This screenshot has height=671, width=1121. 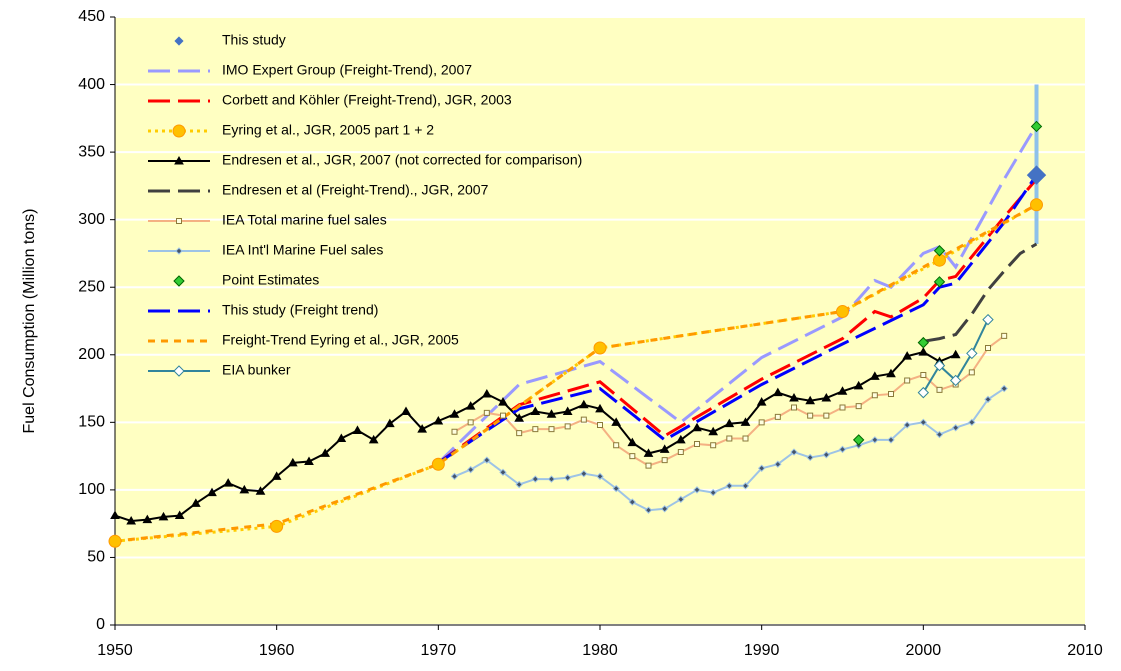 I want to click on y-tick-label: 150, so click(x=91, y=422).